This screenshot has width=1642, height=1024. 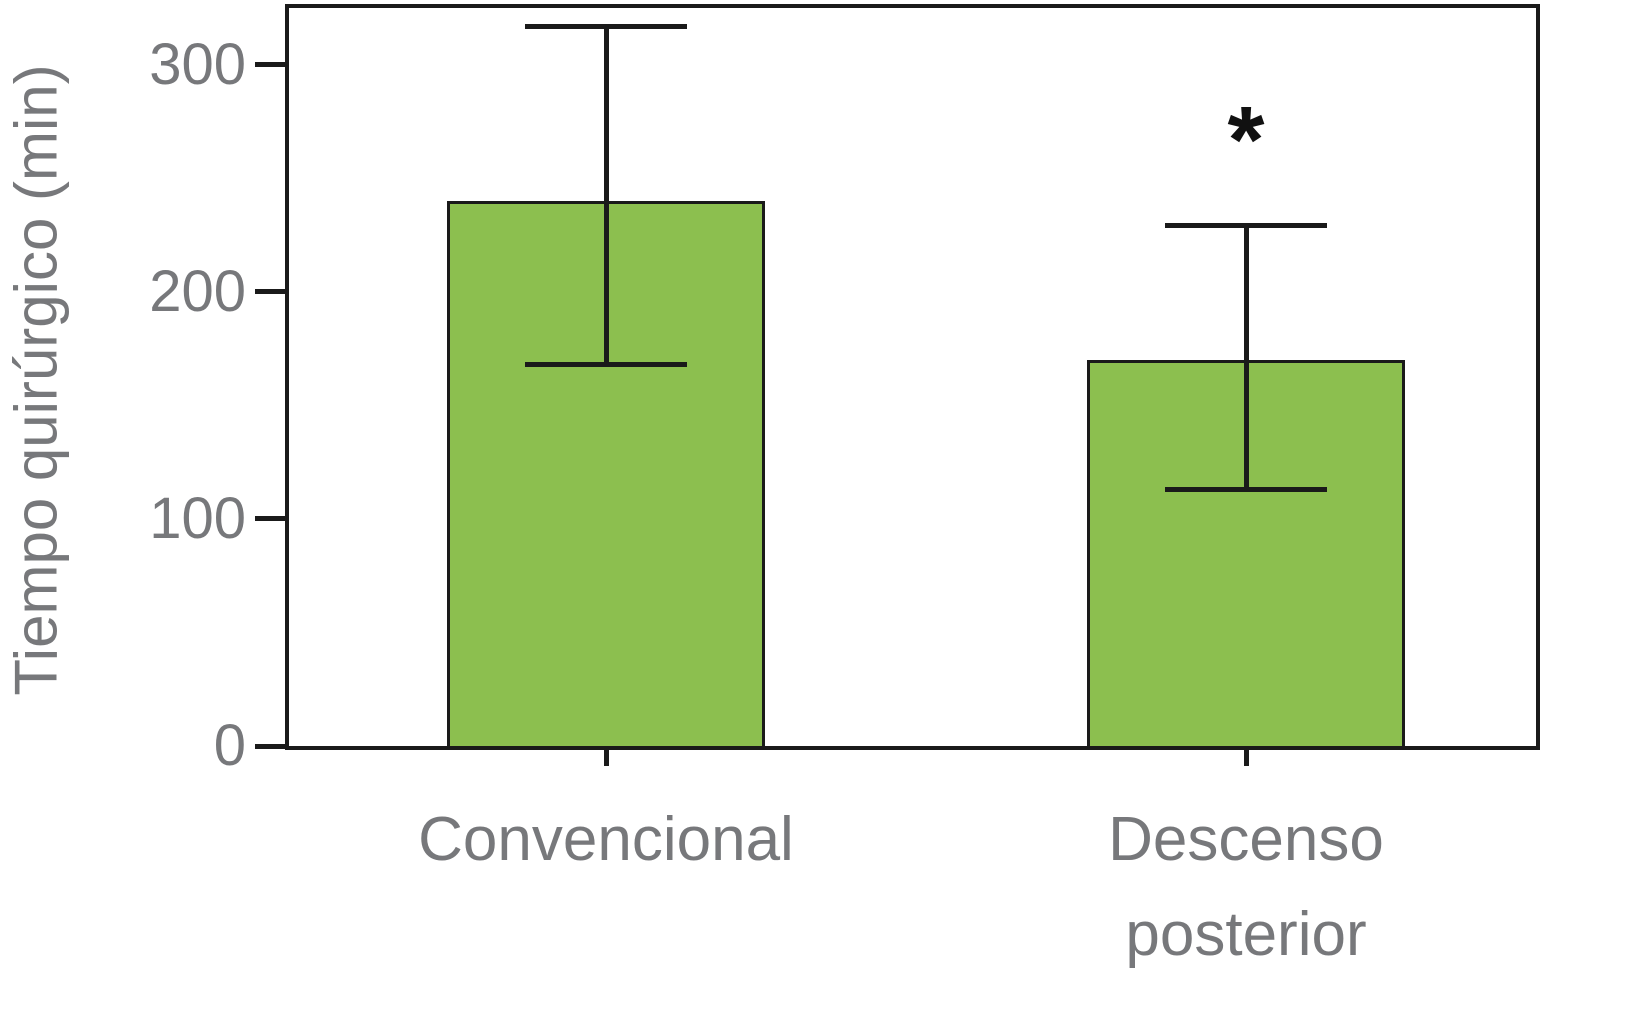 What do you see at coordinates (1246, 139) in the screenshot?
I see `significance-asterisk: *` at bounding box center [1246, 139].